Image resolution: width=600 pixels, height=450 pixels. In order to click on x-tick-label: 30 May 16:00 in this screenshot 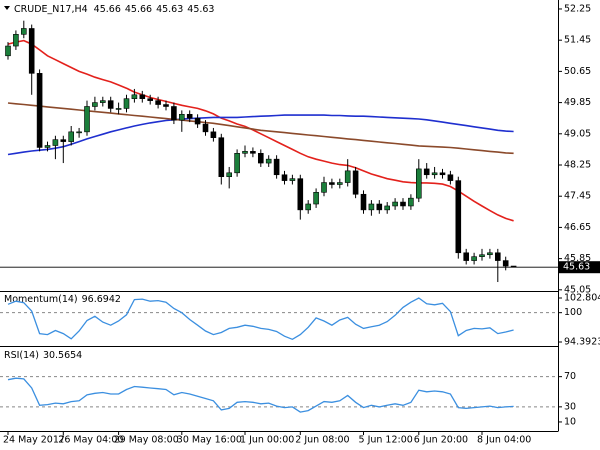, I will do `click(209, 440)`.